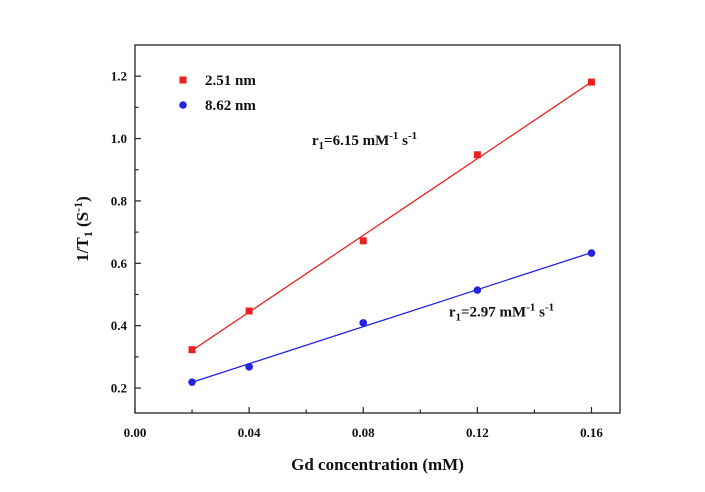 Image resolution: width=705 pixels, height=492 pixels. What do you see at coordinates (364, 141) in the screenshot?
I see `rate-annotation: r1=6.15 mM-1 s-1` at bounding box center [364, 141].